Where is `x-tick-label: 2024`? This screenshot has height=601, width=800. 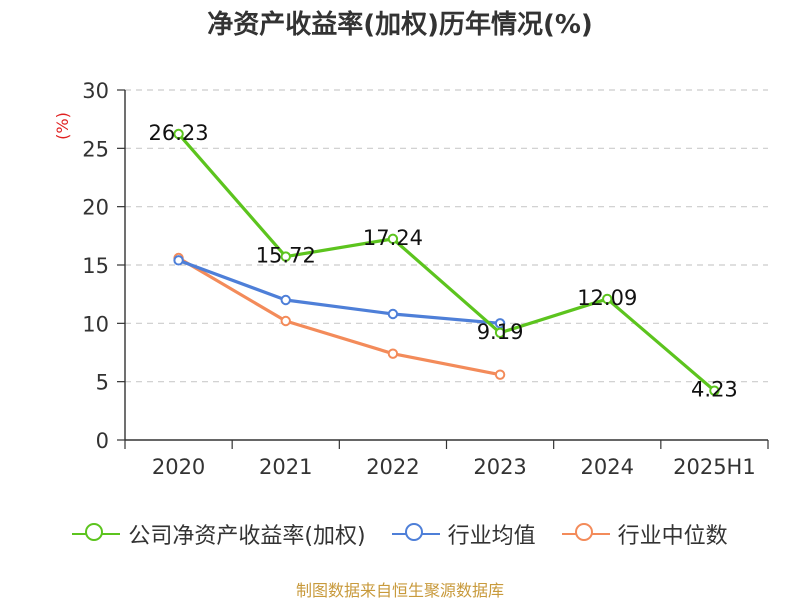
x-tick-label: 2024 is located at coordinates (607, 467).